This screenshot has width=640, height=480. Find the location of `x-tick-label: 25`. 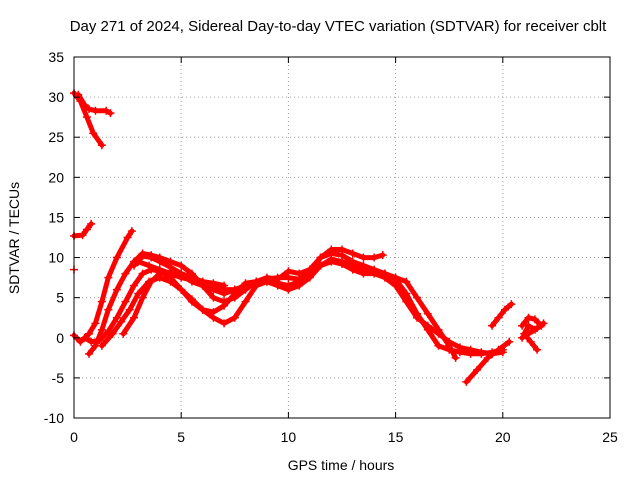

x-tick-label: 25 is located at coordinates (610, 437).